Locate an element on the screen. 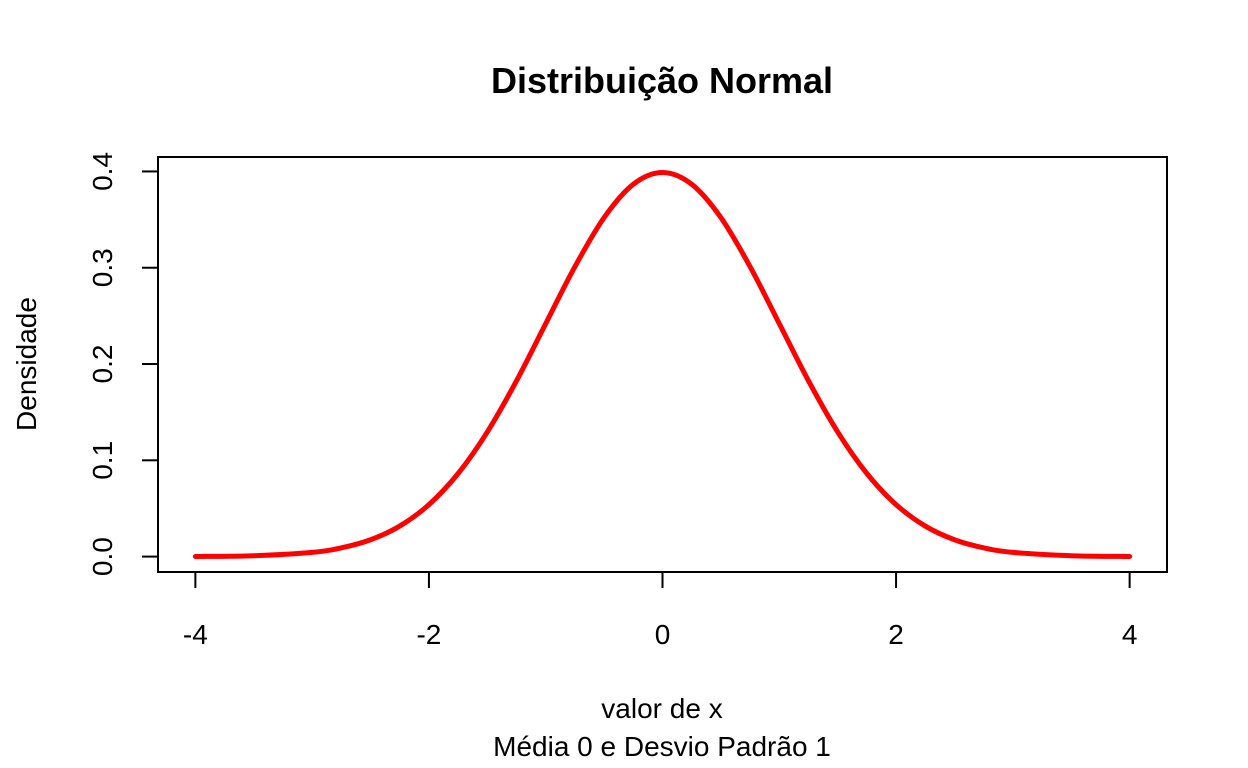 This screenshot has width=1248, height=768. y-tick-label: 0.4 is located at coordinates (102, 171).